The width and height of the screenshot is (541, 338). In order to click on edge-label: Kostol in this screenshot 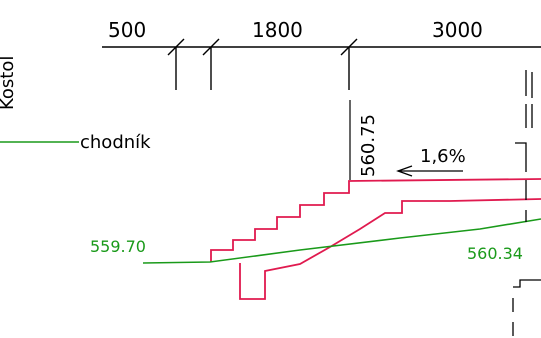, I will do `click(9, 83)`.